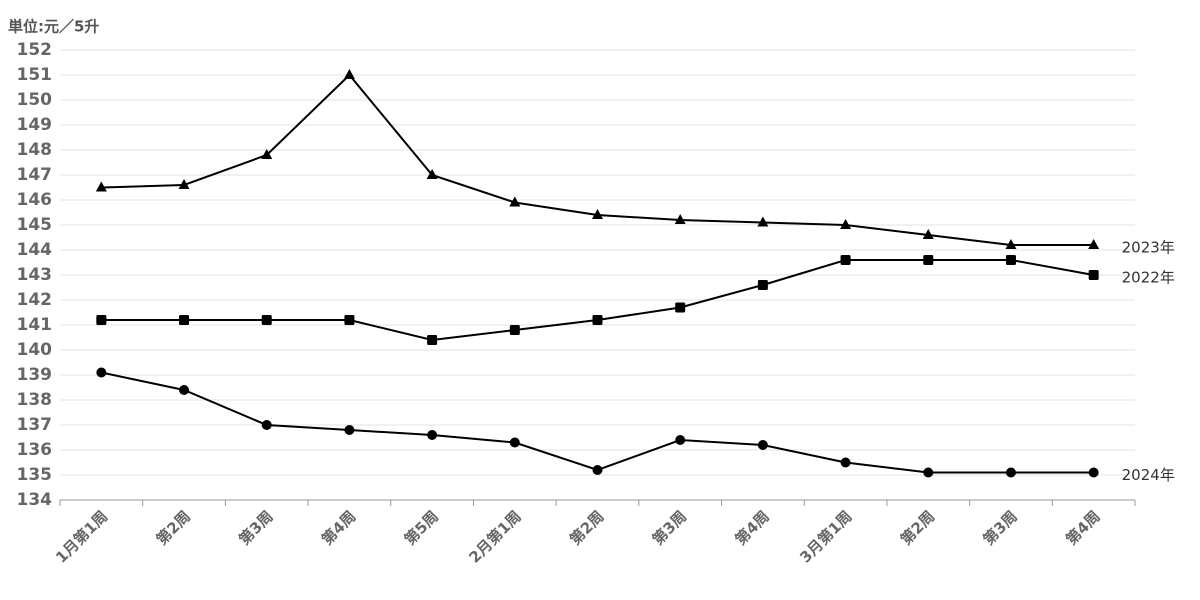 This screenshot has width=1200, height=600. Describe the element at coordinates (35, 475) in the screenshot. I see `y-tick-label: 135` at that location.